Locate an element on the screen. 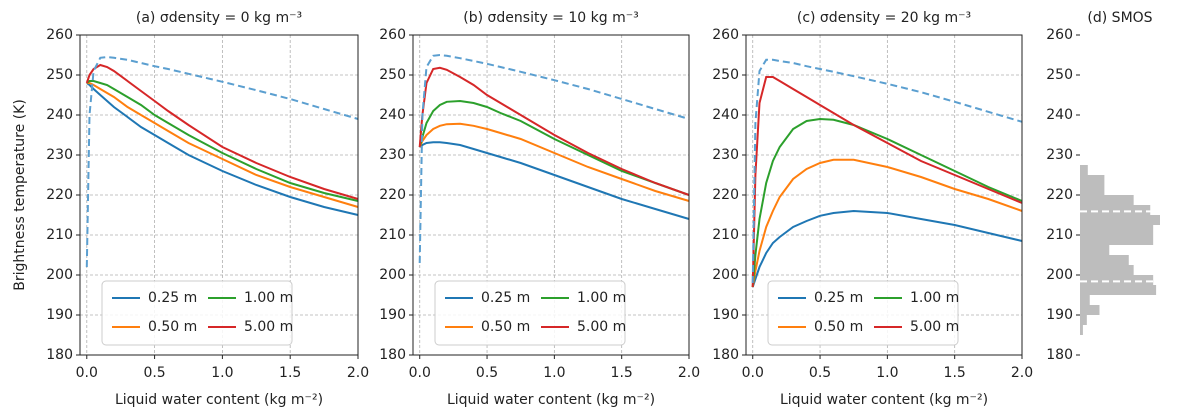 The height and width of the screenshot is (419, 1181). panel-title: (d) SMOS is located at coordinates (1119, 18).